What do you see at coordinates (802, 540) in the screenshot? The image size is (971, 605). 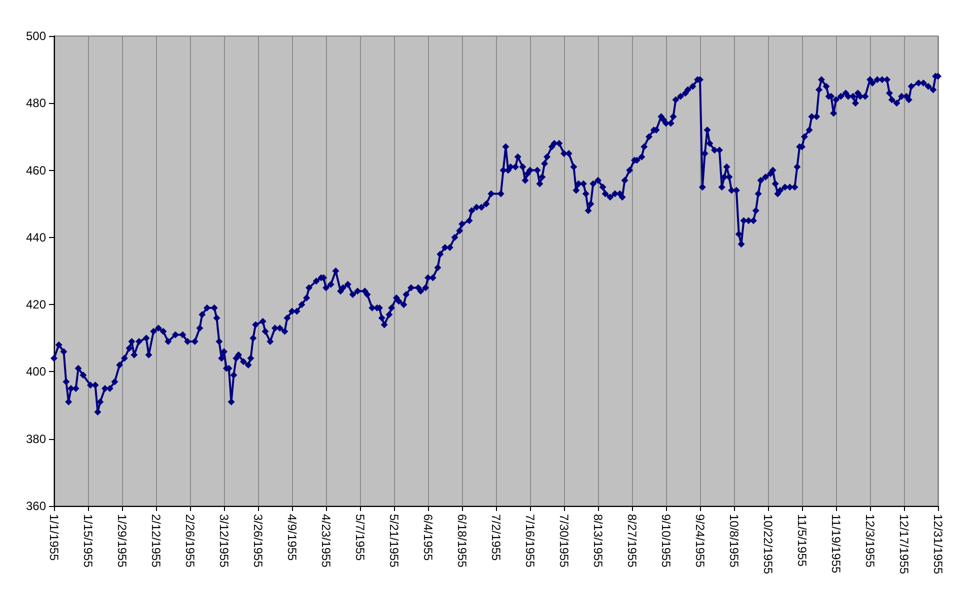 I see `x-tick-label: 11/5/1955` at bounding box center [802, 540].